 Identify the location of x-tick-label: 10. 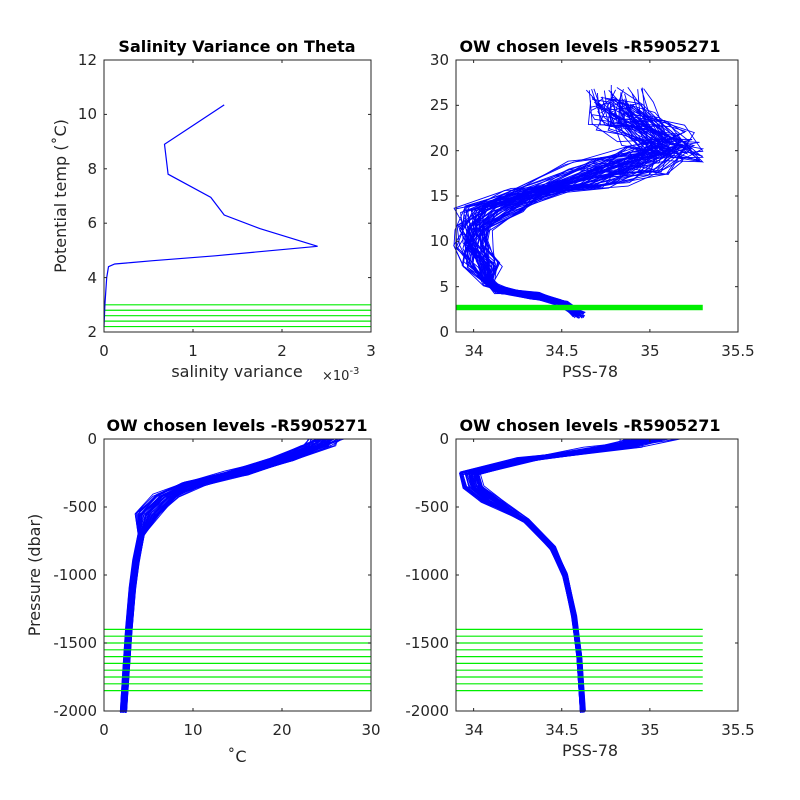
(192, 730).